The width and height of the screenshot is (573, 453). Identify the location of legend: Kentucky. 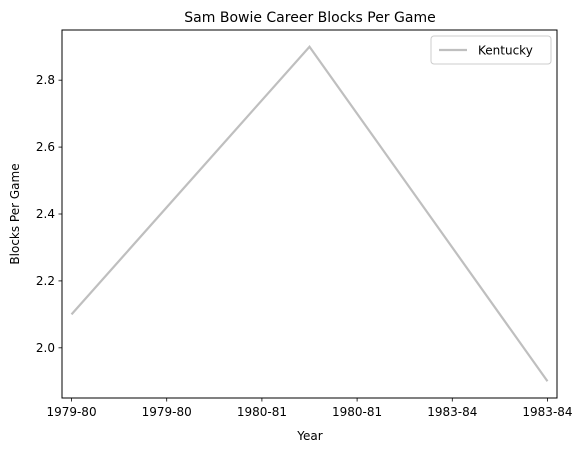
(491, 50).